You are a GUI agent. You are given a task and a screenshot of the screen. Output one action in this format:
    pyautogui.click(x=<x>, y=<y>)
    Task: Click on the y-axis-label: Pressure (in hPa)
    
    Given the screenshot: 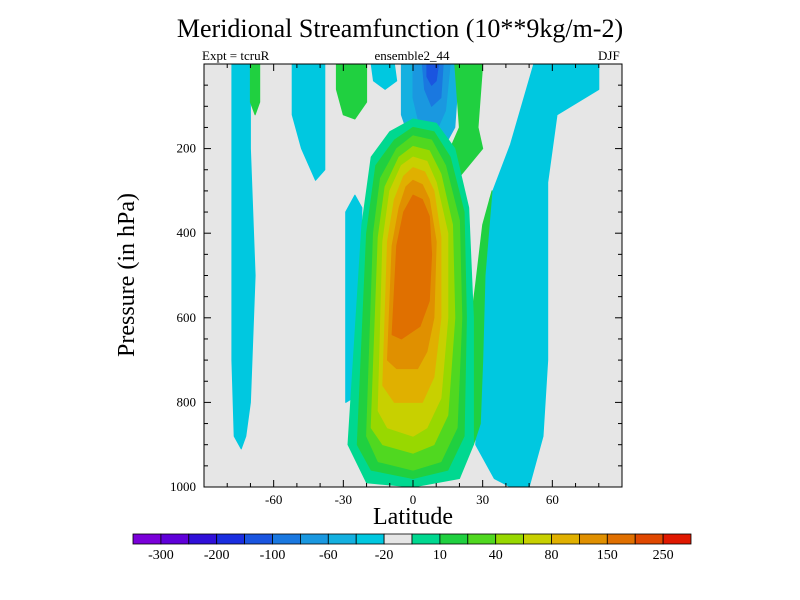 What is the action you would take?
    pyautogui.click(x=127, y=275)
    